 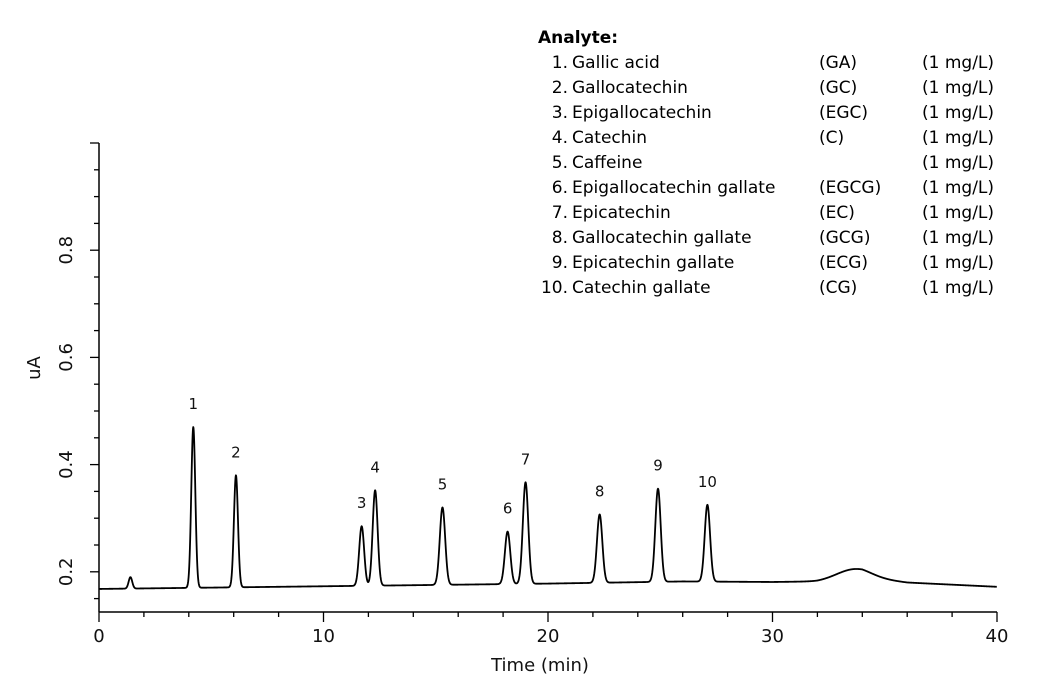 I want to click on legend-abbr: (EGC), so click(x=844, y=113).